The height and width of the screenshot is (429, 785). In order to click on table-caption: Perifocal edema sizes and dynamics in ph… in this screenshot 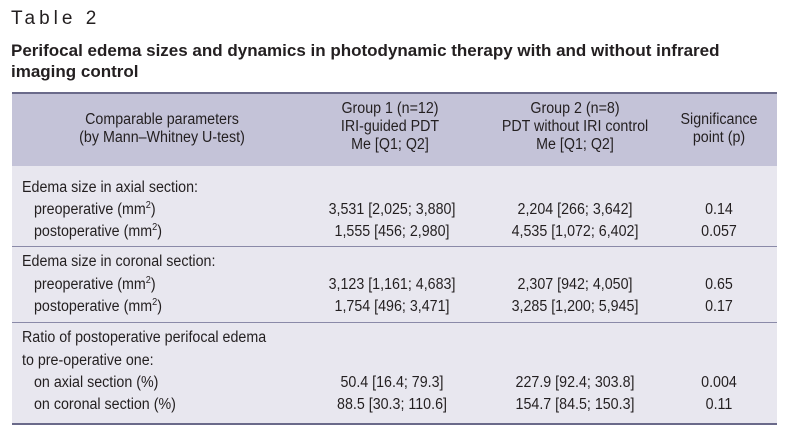, I will do `click(365, 61)`.